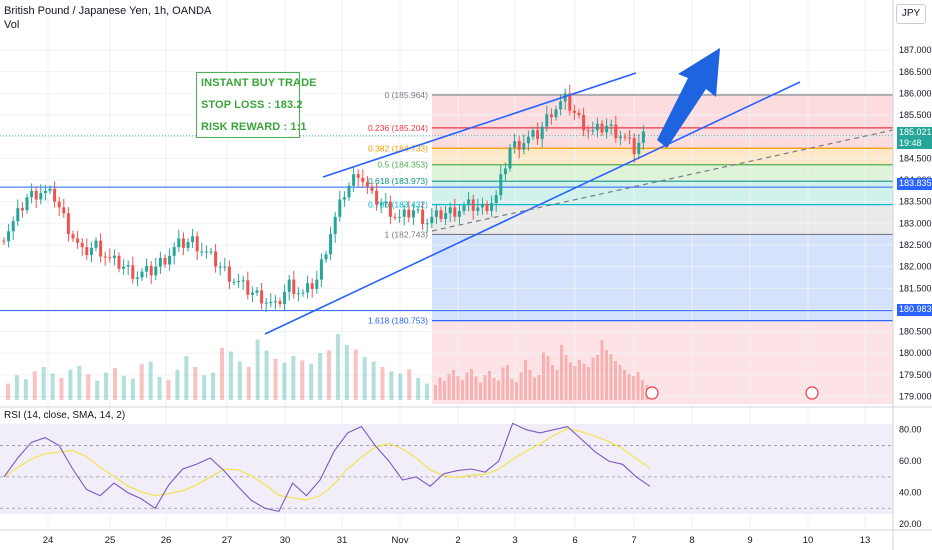 The image size is (932, 550). Describe the element at coordinates (749, 540) in the screenshot. I see `time-tick-label: 9` at that location.